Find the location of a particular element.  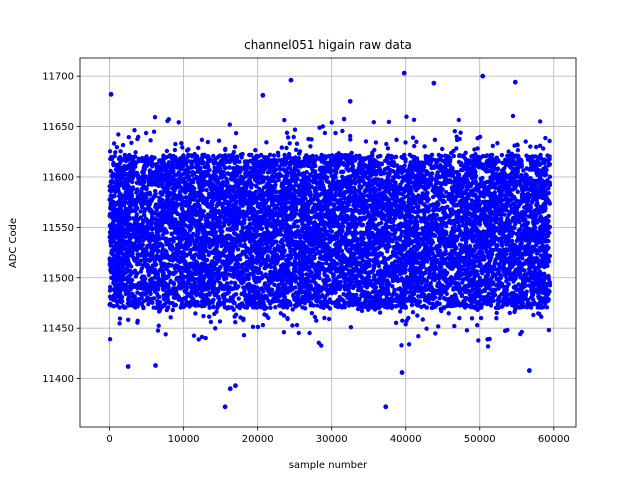

y-tick-label: 11400 is located at coordinates (58, 379).